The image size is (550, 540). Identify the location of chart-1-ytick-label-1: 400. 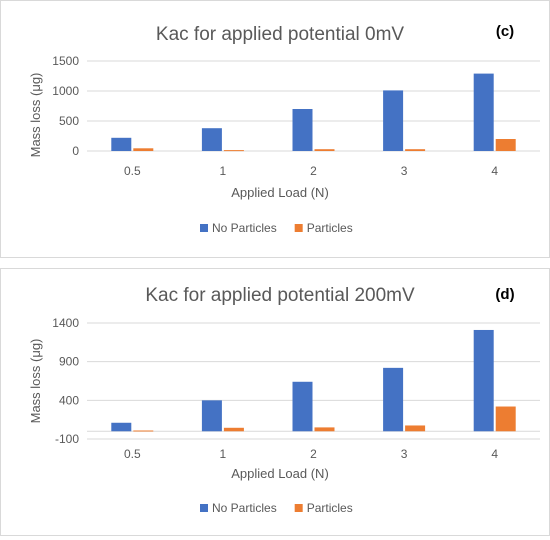
(69, 400).